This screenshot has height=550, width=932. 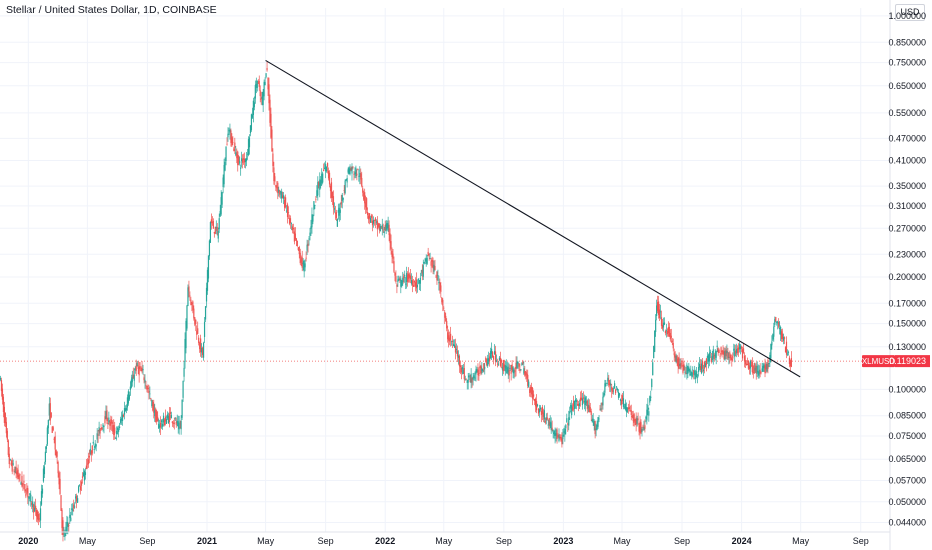 I want to click on x-tick-label: Sep, so click(x=682, y=541).